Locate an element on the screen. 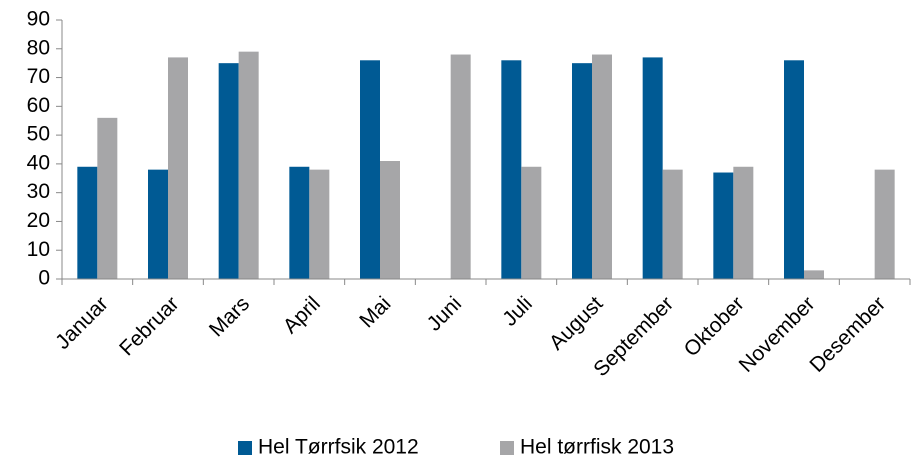  y-tick-label: 40 is located at coordinates (38, 162).